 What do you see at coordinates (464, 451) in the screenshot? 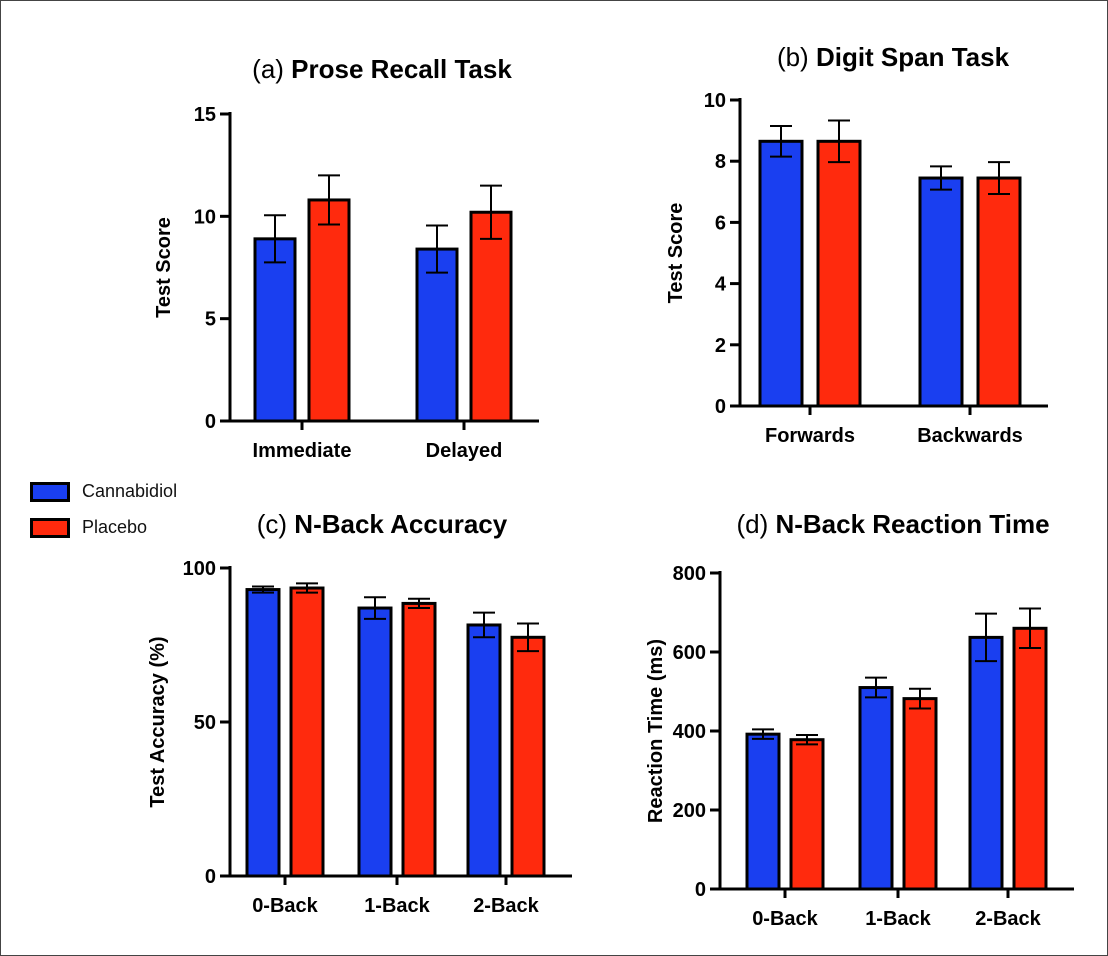
I see `x-tick-label-a-1: Delayed` at bounding box center [464, 451].